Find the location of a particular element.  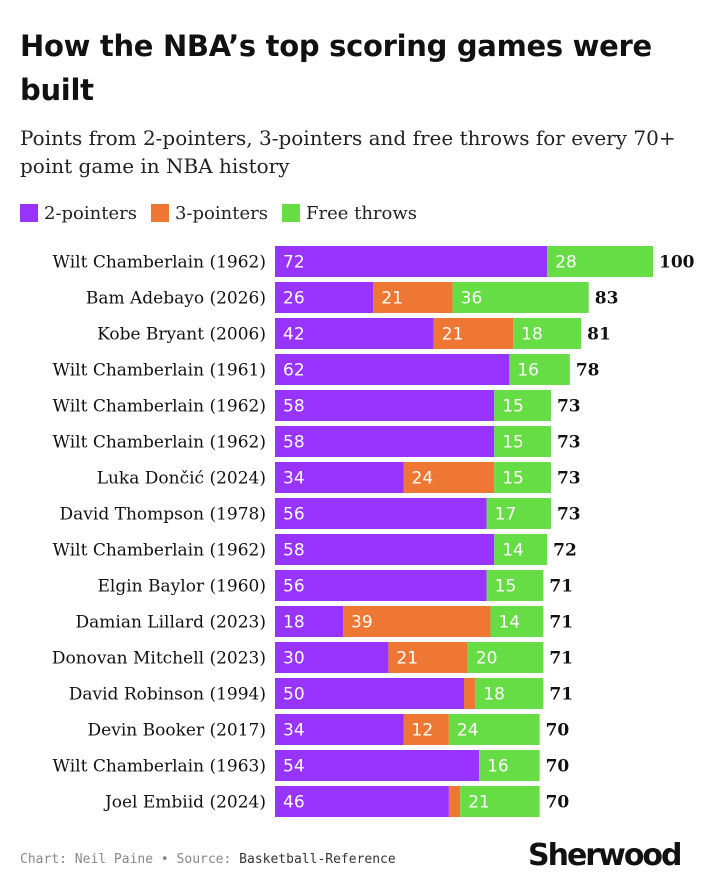

bar-value-label-2pt: 54 is located at coordinates (294, 767).